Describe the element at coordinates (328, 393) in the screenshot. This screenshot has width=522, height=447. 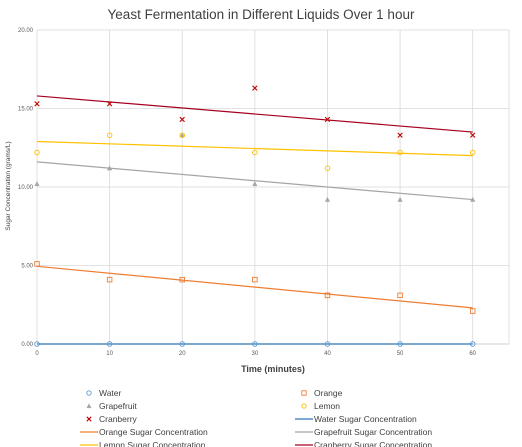
I see `legend-label: Orange` at that location.